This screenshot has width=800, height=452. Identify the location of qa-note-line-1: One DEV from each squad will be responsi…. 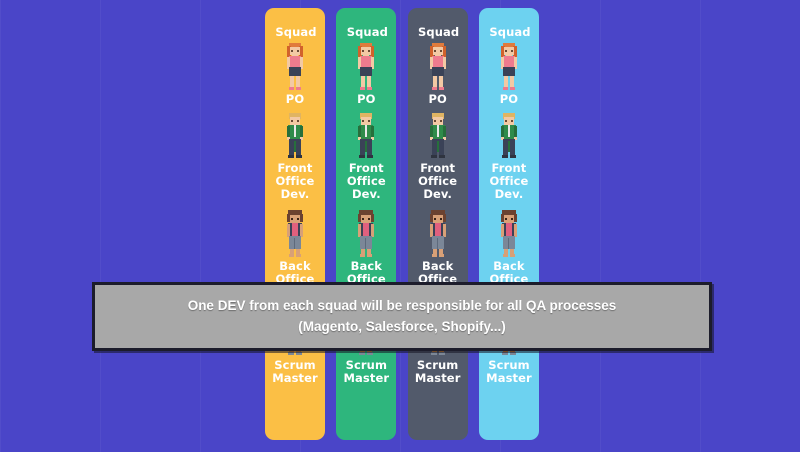
(402, 306).